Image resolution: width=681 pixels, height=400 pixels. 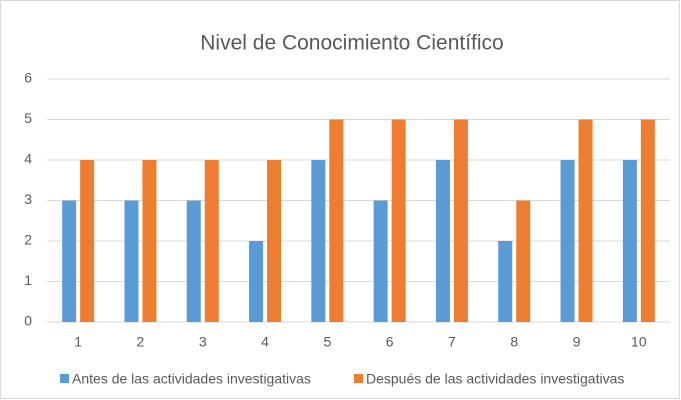 What do you see at coordinates (265, 342) in the screenshot?
I see `x-tick-label: 4` at bounding box center [265, 342].